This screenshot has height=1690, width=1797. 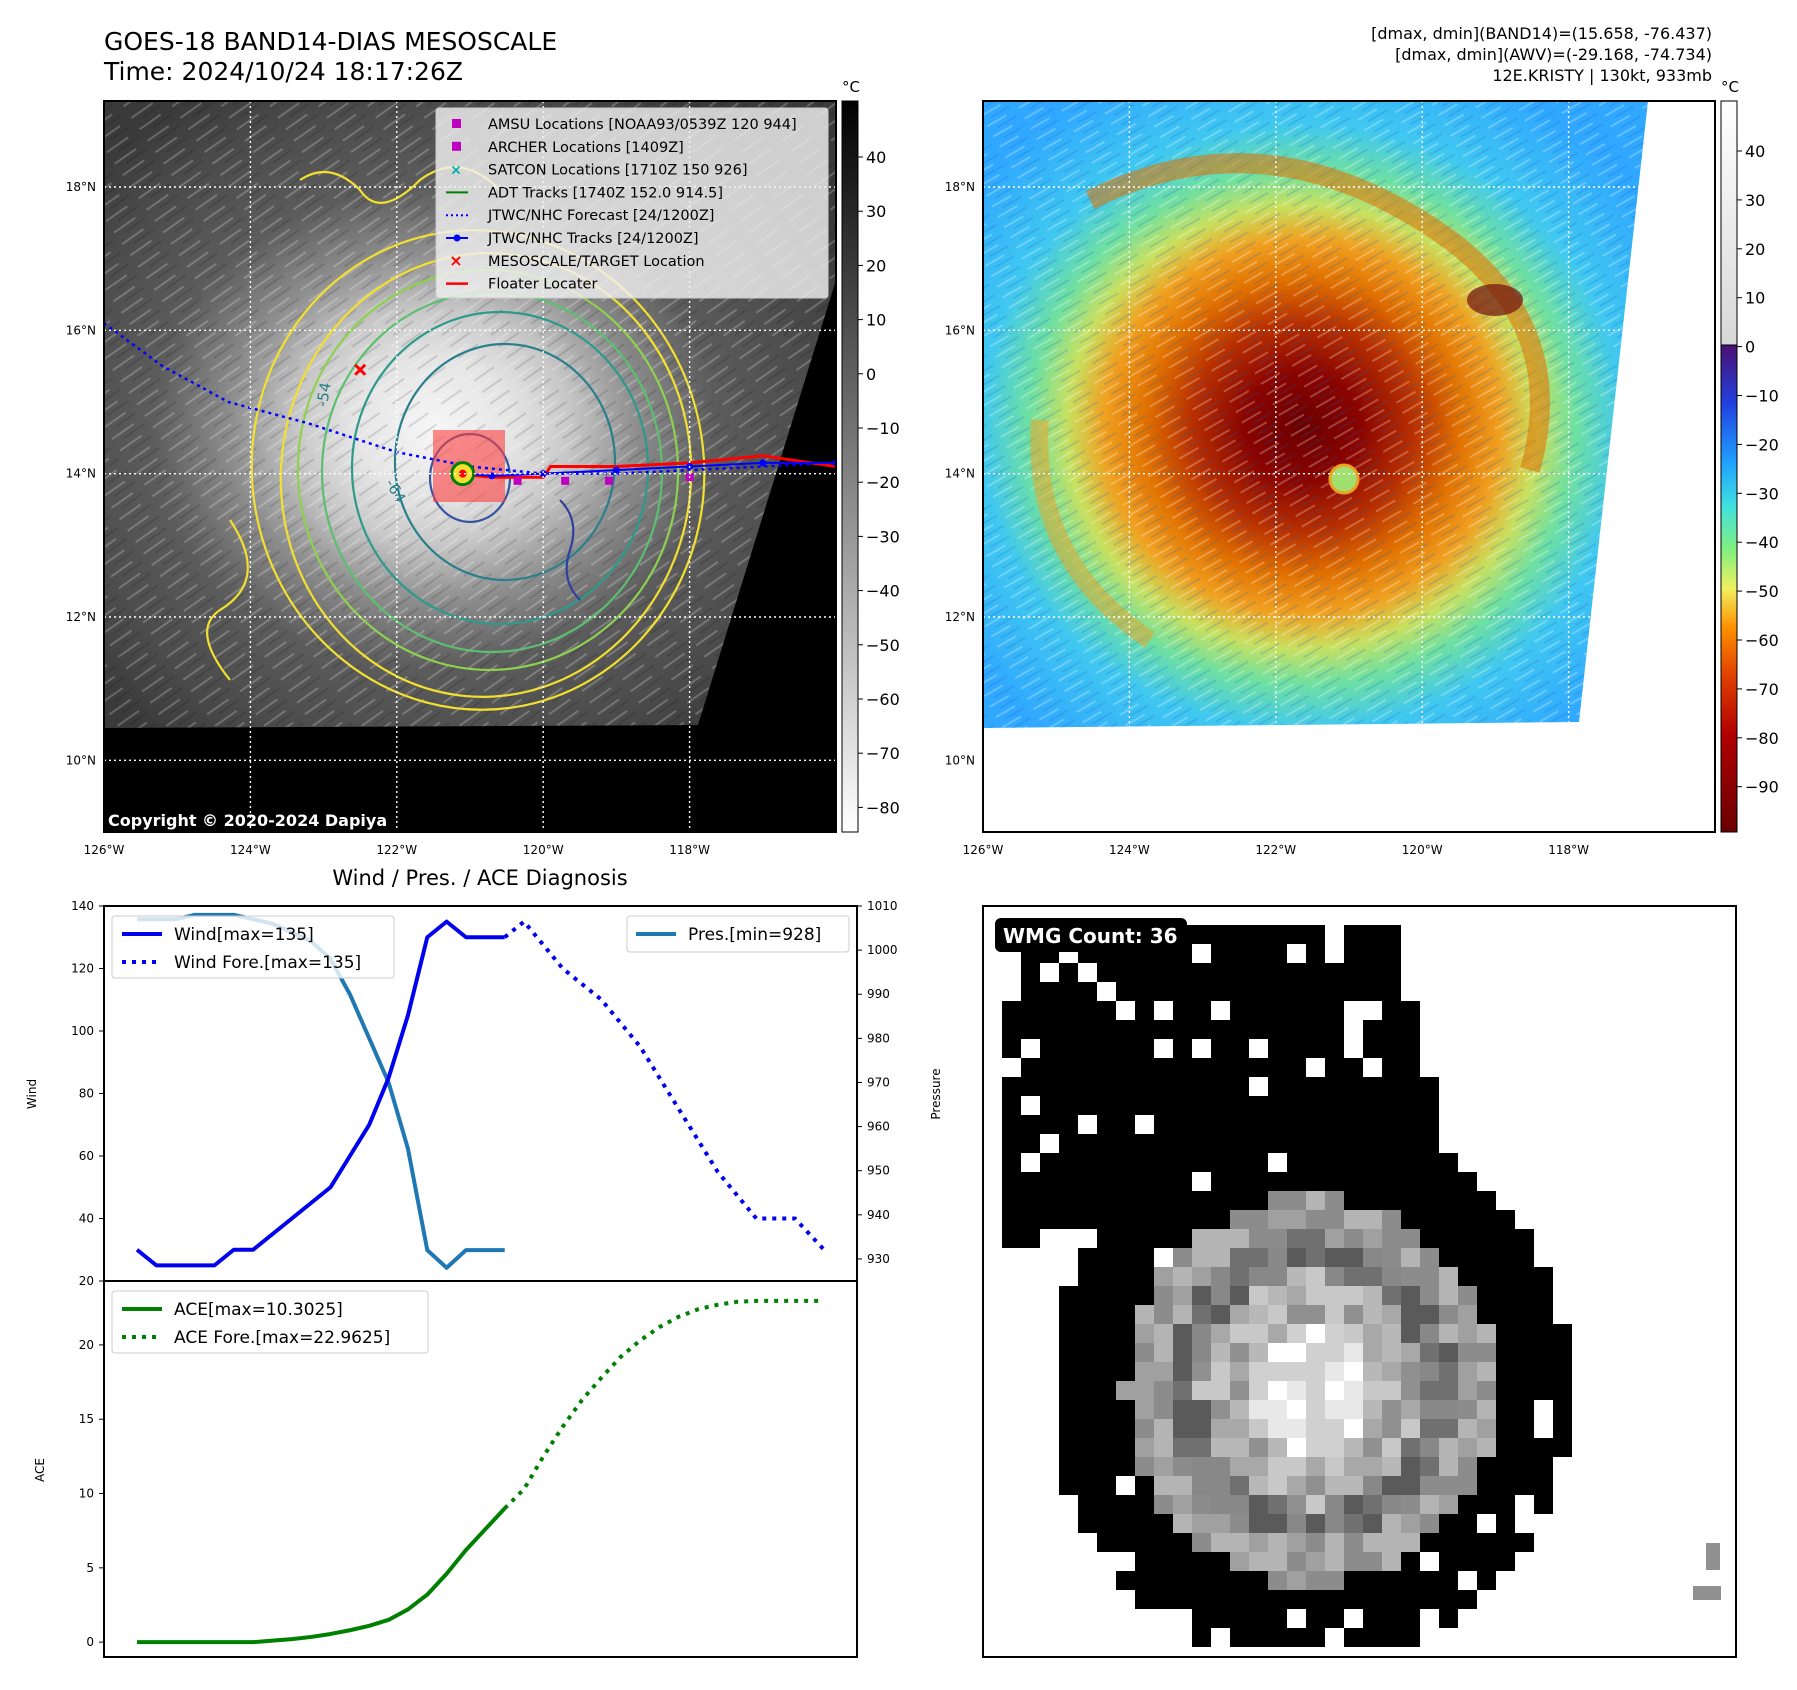 I want to click on pressure-axis-label: Pressure, so click(x=936, y=1093).